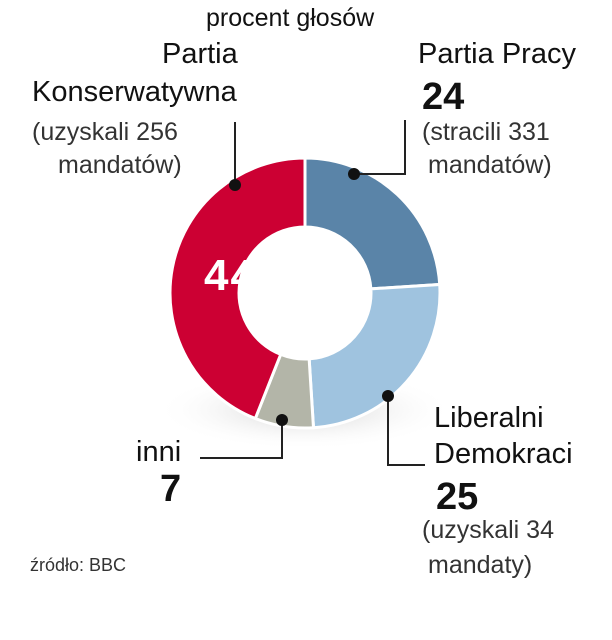 The height and width of the screenshot is (640, 612). I want to click on donut-hole, so click(305, 293).